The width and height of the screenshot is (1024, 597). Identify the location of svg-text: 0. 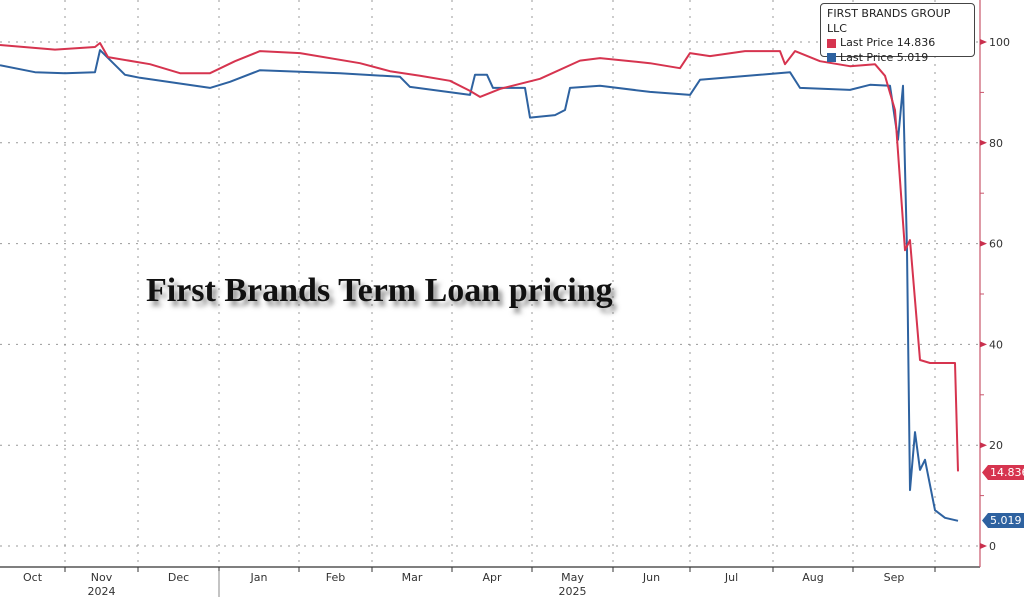
(992, 546).